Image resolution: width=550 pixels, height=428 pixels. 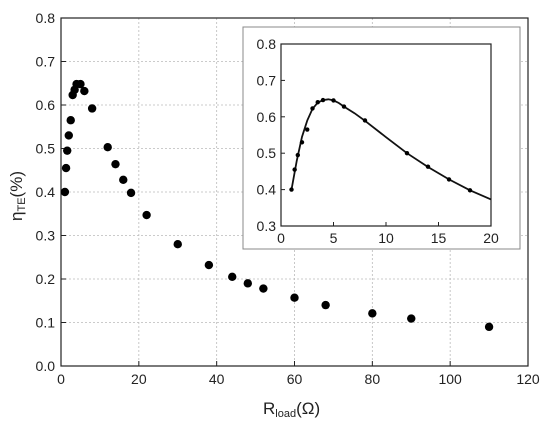 I want to click on main-y-tick-label: 0.6, so click(x=46, y=105).